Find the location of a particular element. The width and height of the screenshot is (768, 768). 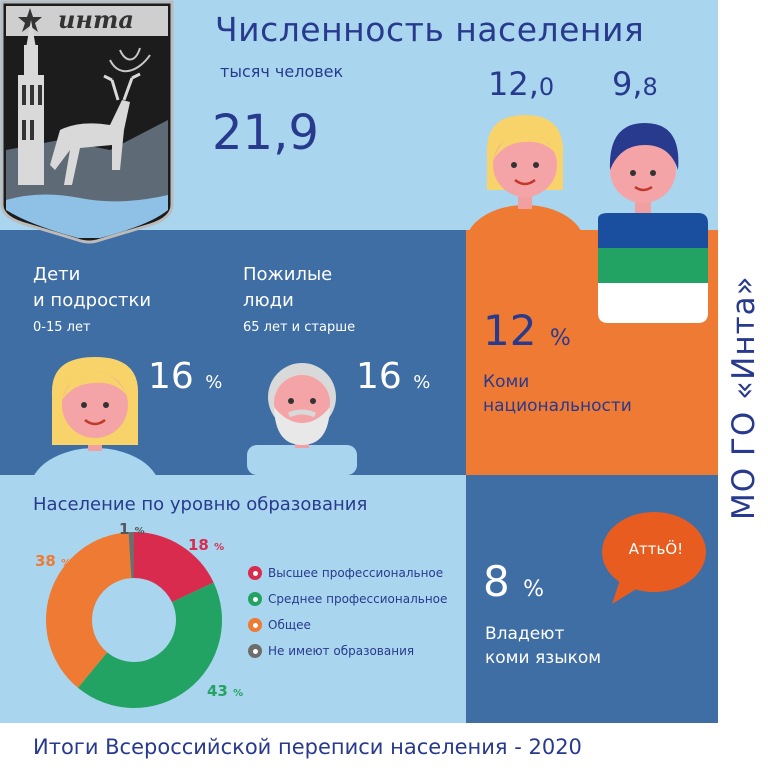

woman-icon is located at coordinates (525, 170).